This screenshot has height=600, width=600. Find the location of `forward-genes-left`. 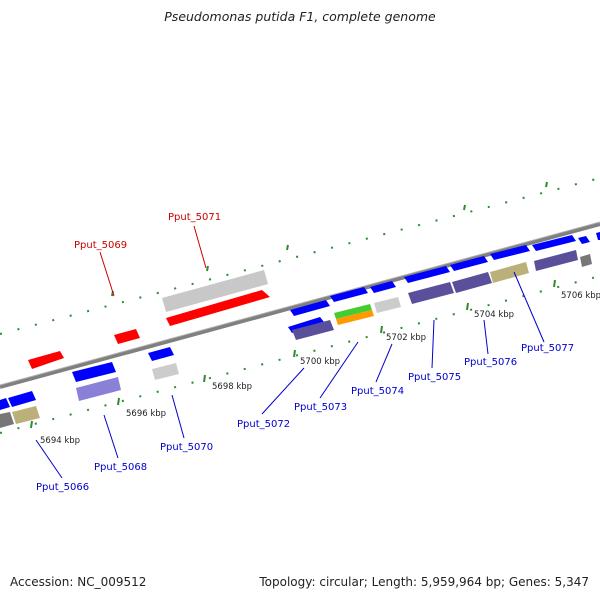

forward-genes-left is located at coordinates (87, 378).